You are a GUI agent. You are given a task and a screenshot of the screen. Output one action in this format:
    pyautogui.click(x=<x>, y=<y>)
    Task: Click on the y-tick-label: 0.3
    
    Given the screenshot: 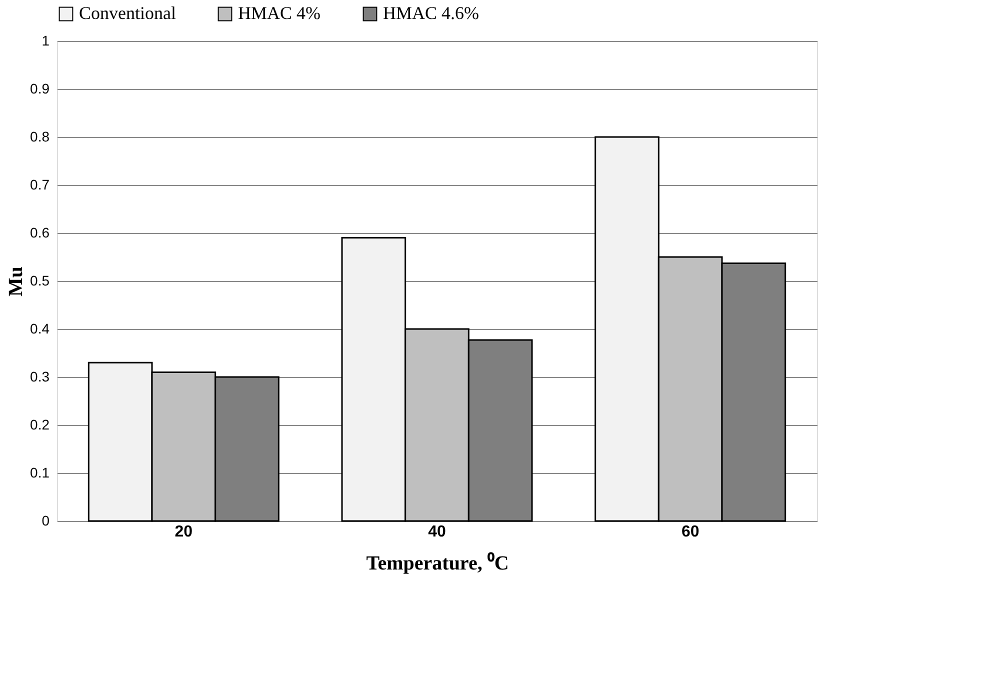 What is the action you would take?
    pyautogui.click(x=40, y=376)
    